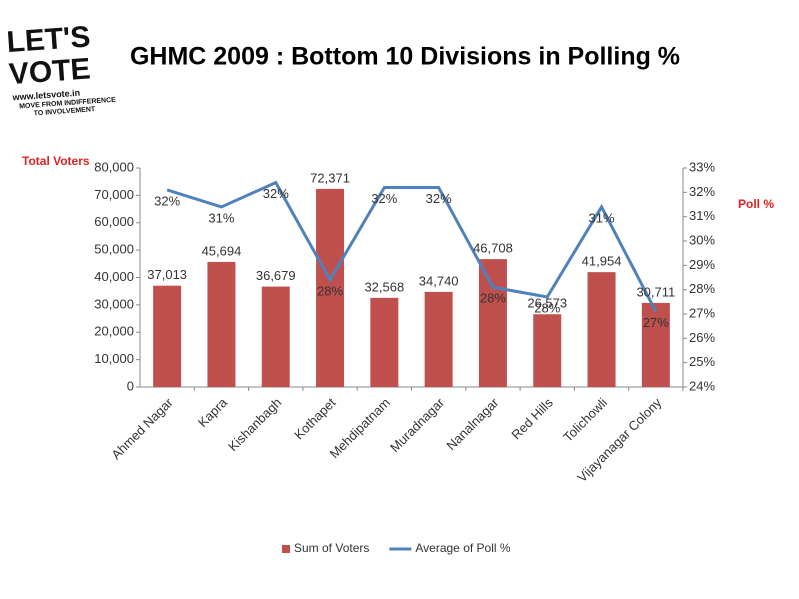 This screenshot has width=799, height=599. Describe the element at coordinates (56, 161) in the screenshot. I see `y-axis-label: Total Voters` at that location.